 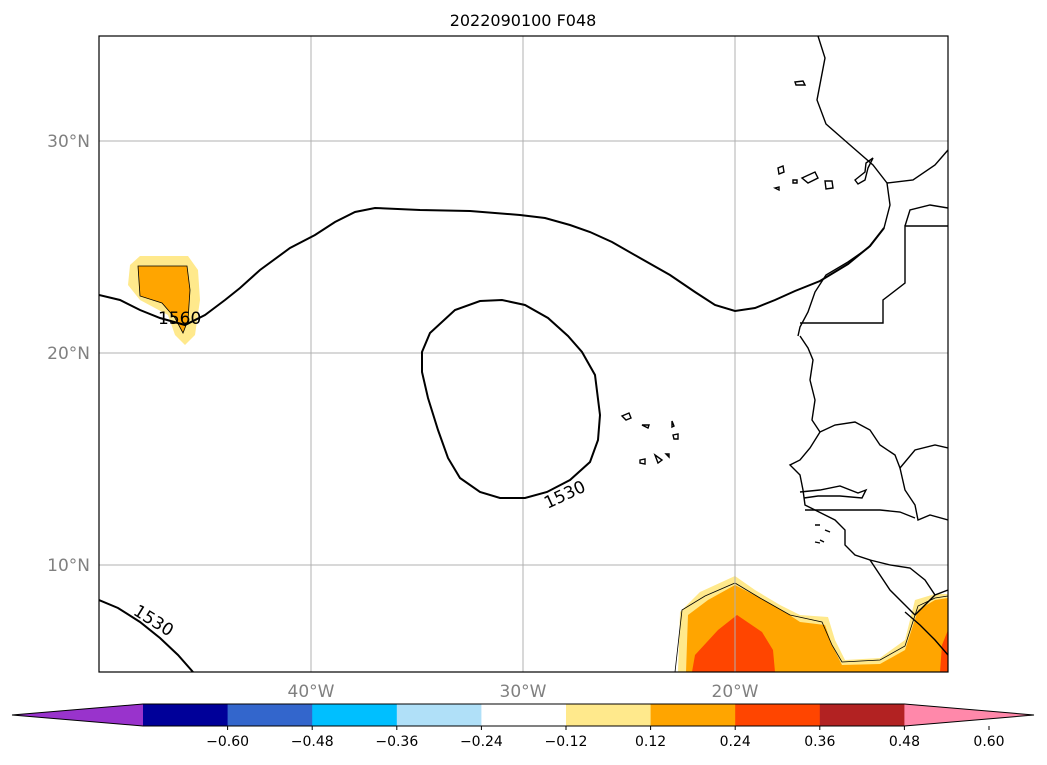 What do you see at coordinates (735, 742) in the screenshot?
I see `colorbar-tick-label: 0.24` at bounding box center [735, 742].